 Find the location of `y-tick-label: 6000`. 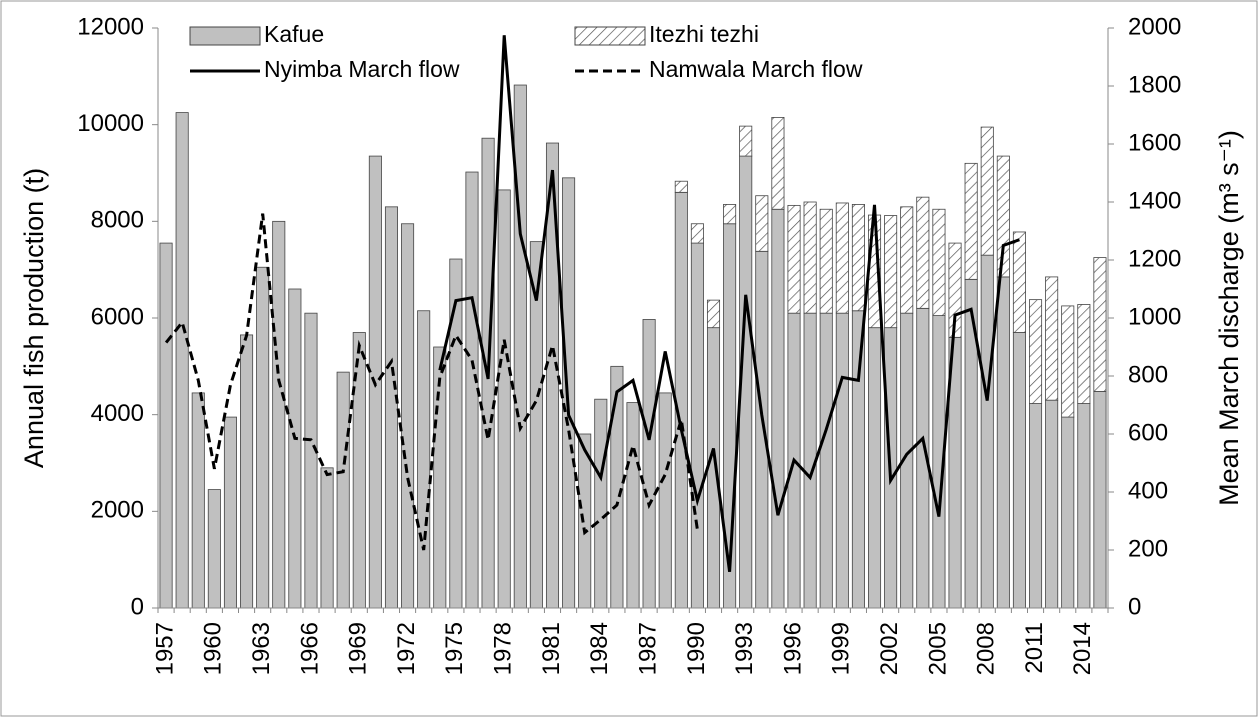

y-tick-label: 6000 is located at coordinates (117, 316).